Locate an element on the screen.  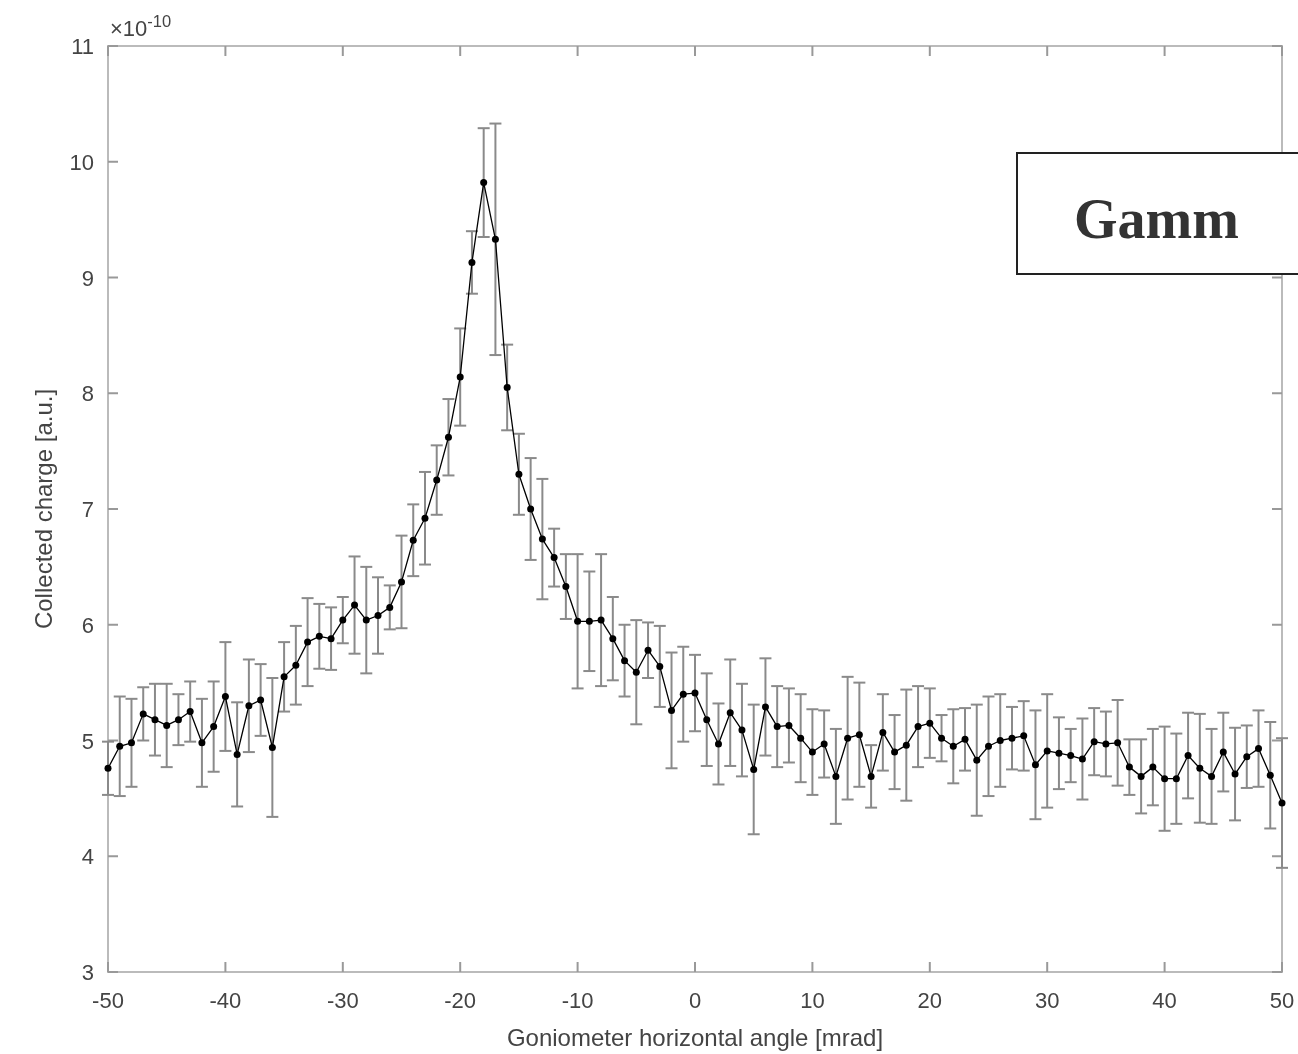
annotation: Gamm is located at coordinates (1156, 219).